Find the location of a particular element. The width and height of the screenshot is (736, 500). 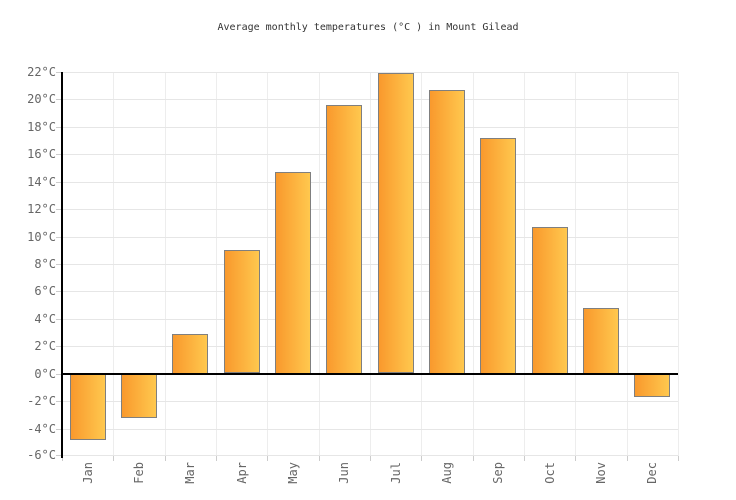

y-axis-label: 4°C is located at coordinates (45, 319).